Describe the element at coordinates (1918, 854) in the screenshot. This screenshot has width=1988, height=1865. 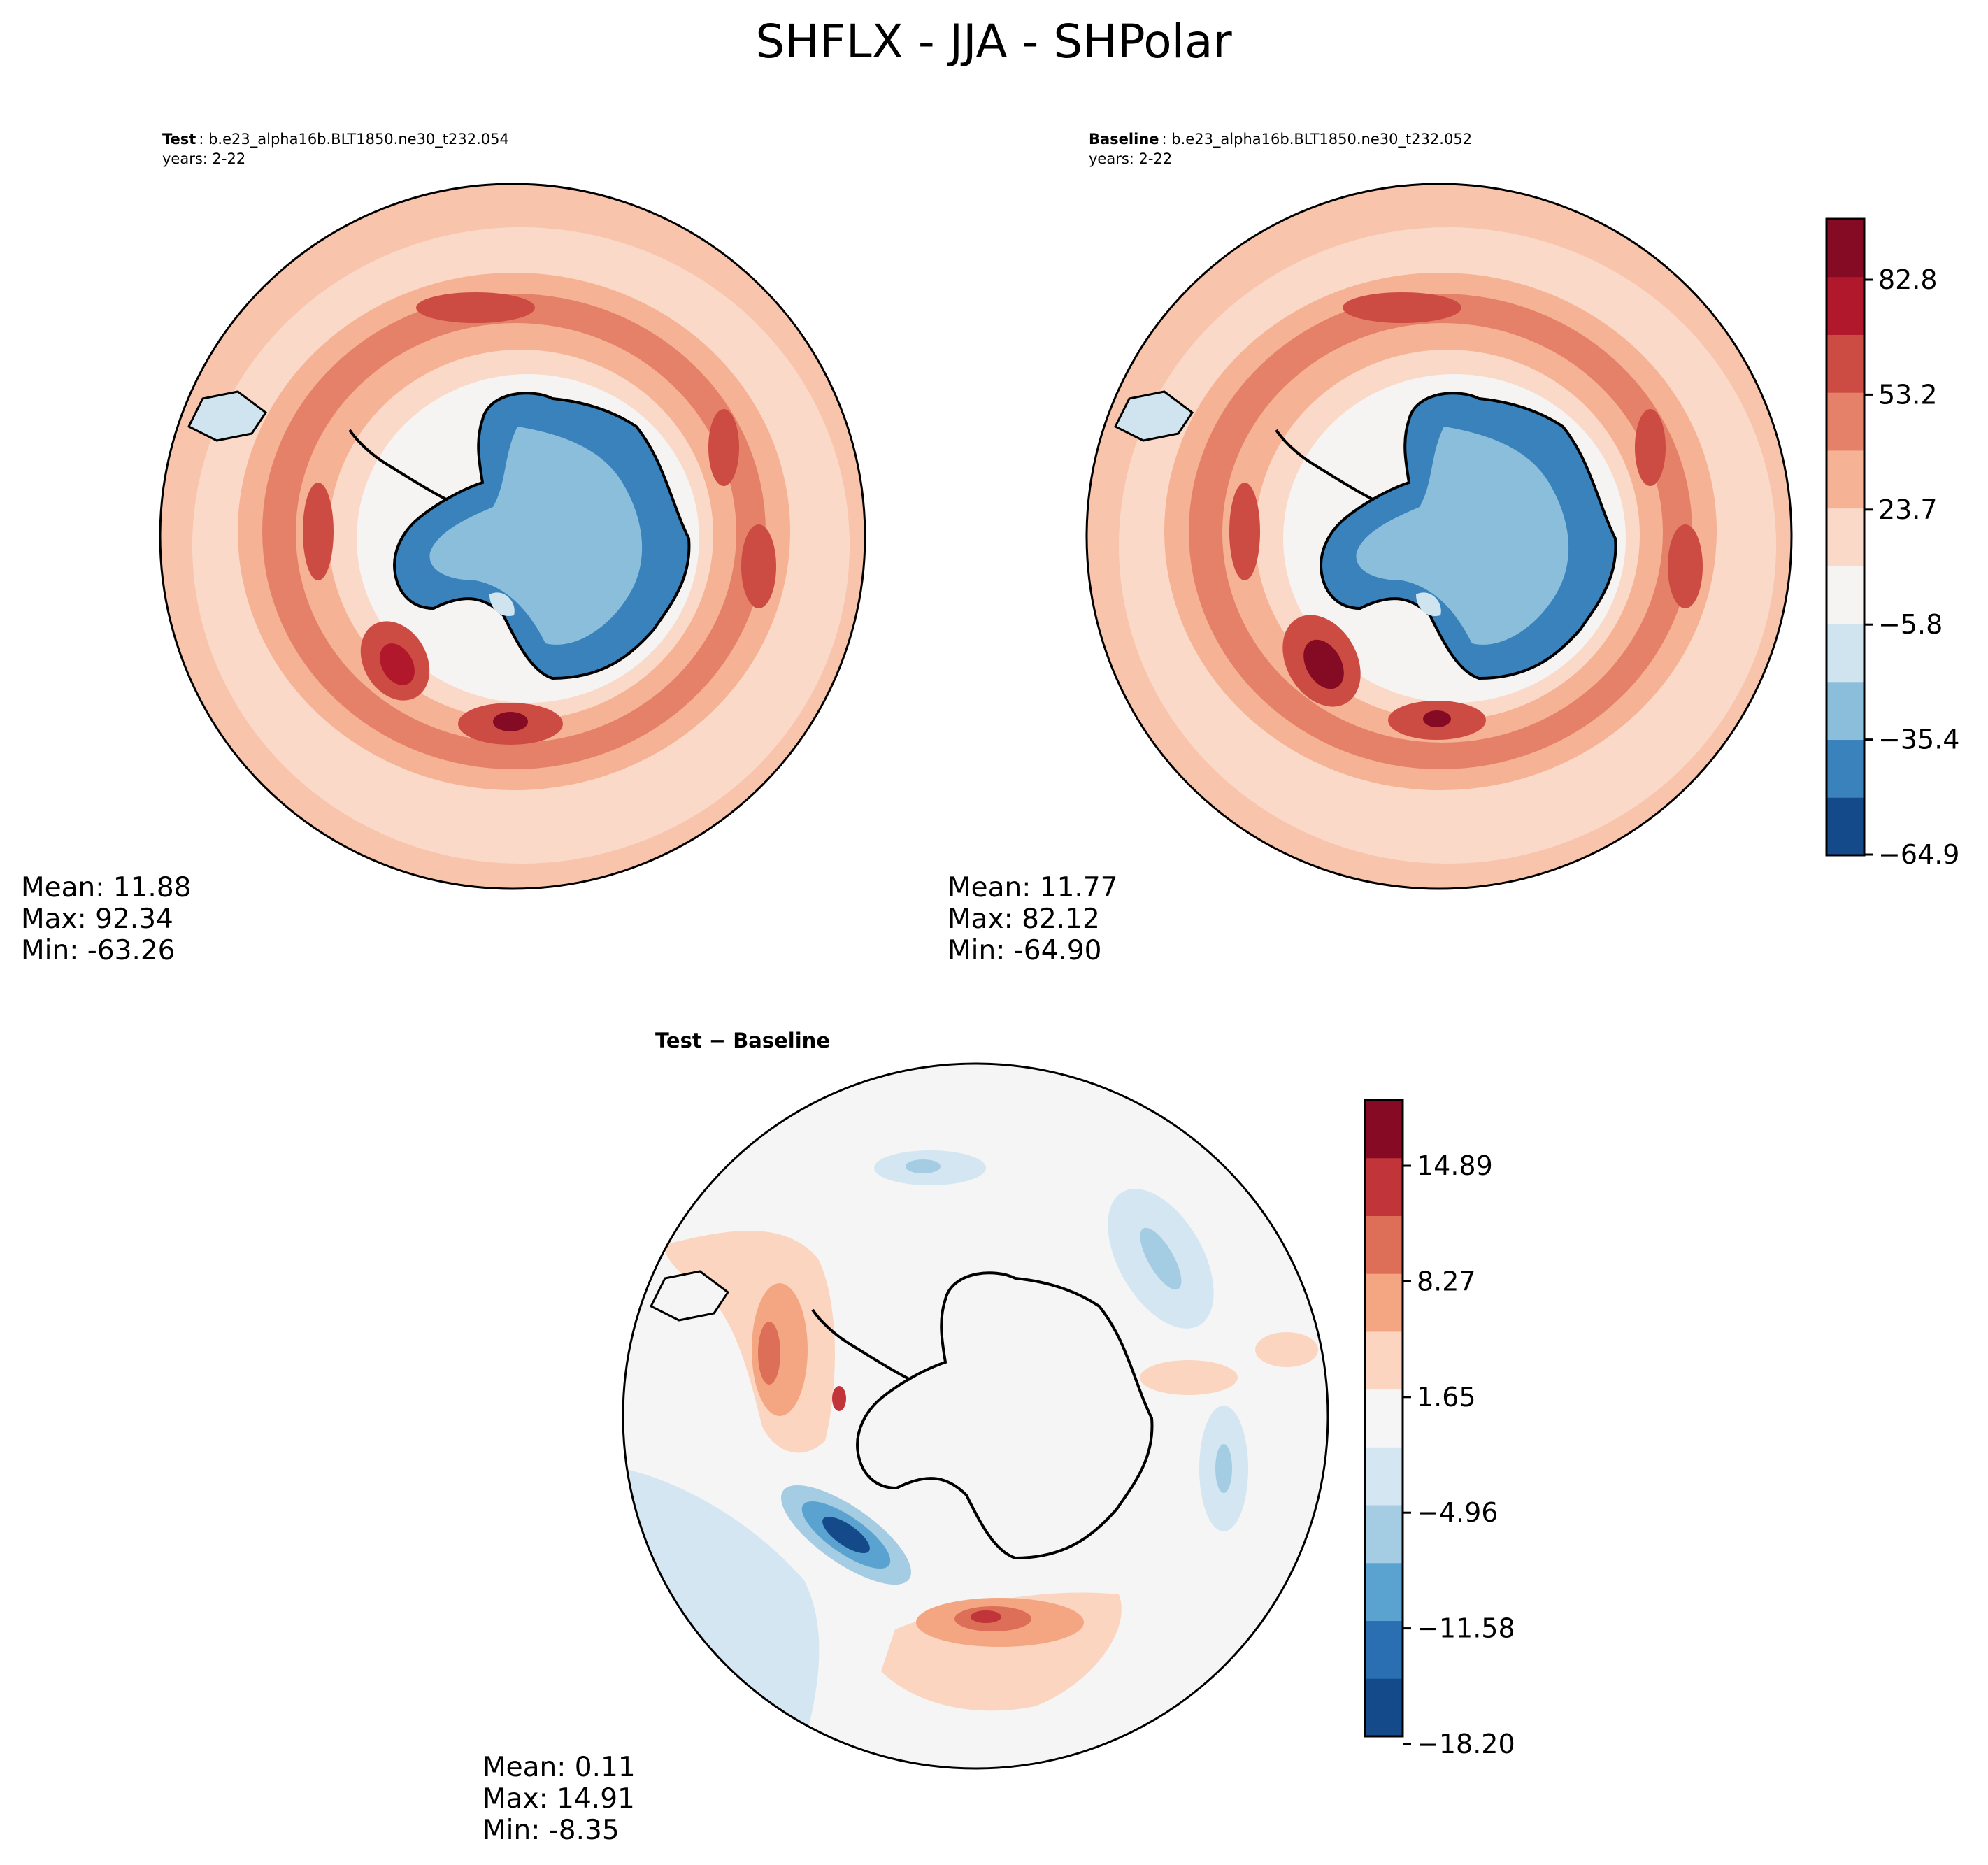
I see `baseline-colorbar-tick-label: −64.9` at that location.